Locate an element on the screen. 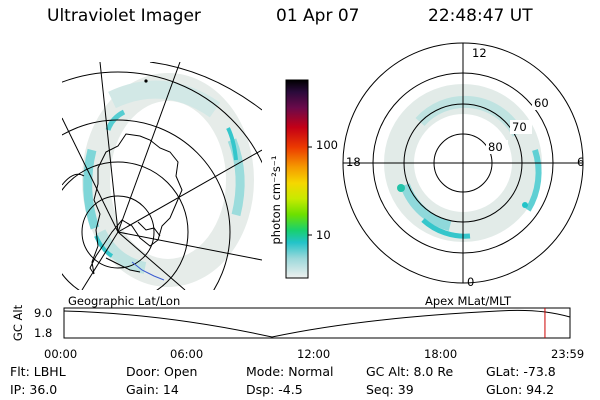  pole-marker is located at coordinates (146, 81).